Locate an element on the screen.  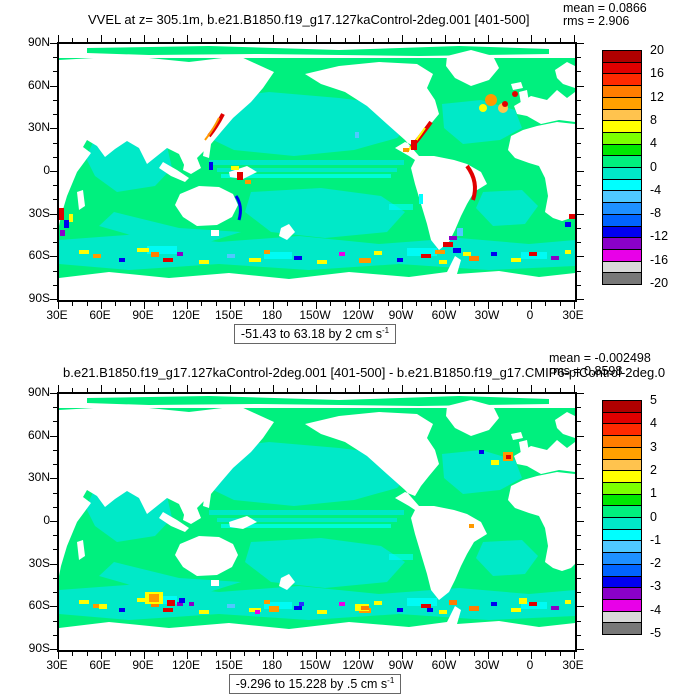
stat-rms: rms = 2.906 is located at coordinates (596, 21).